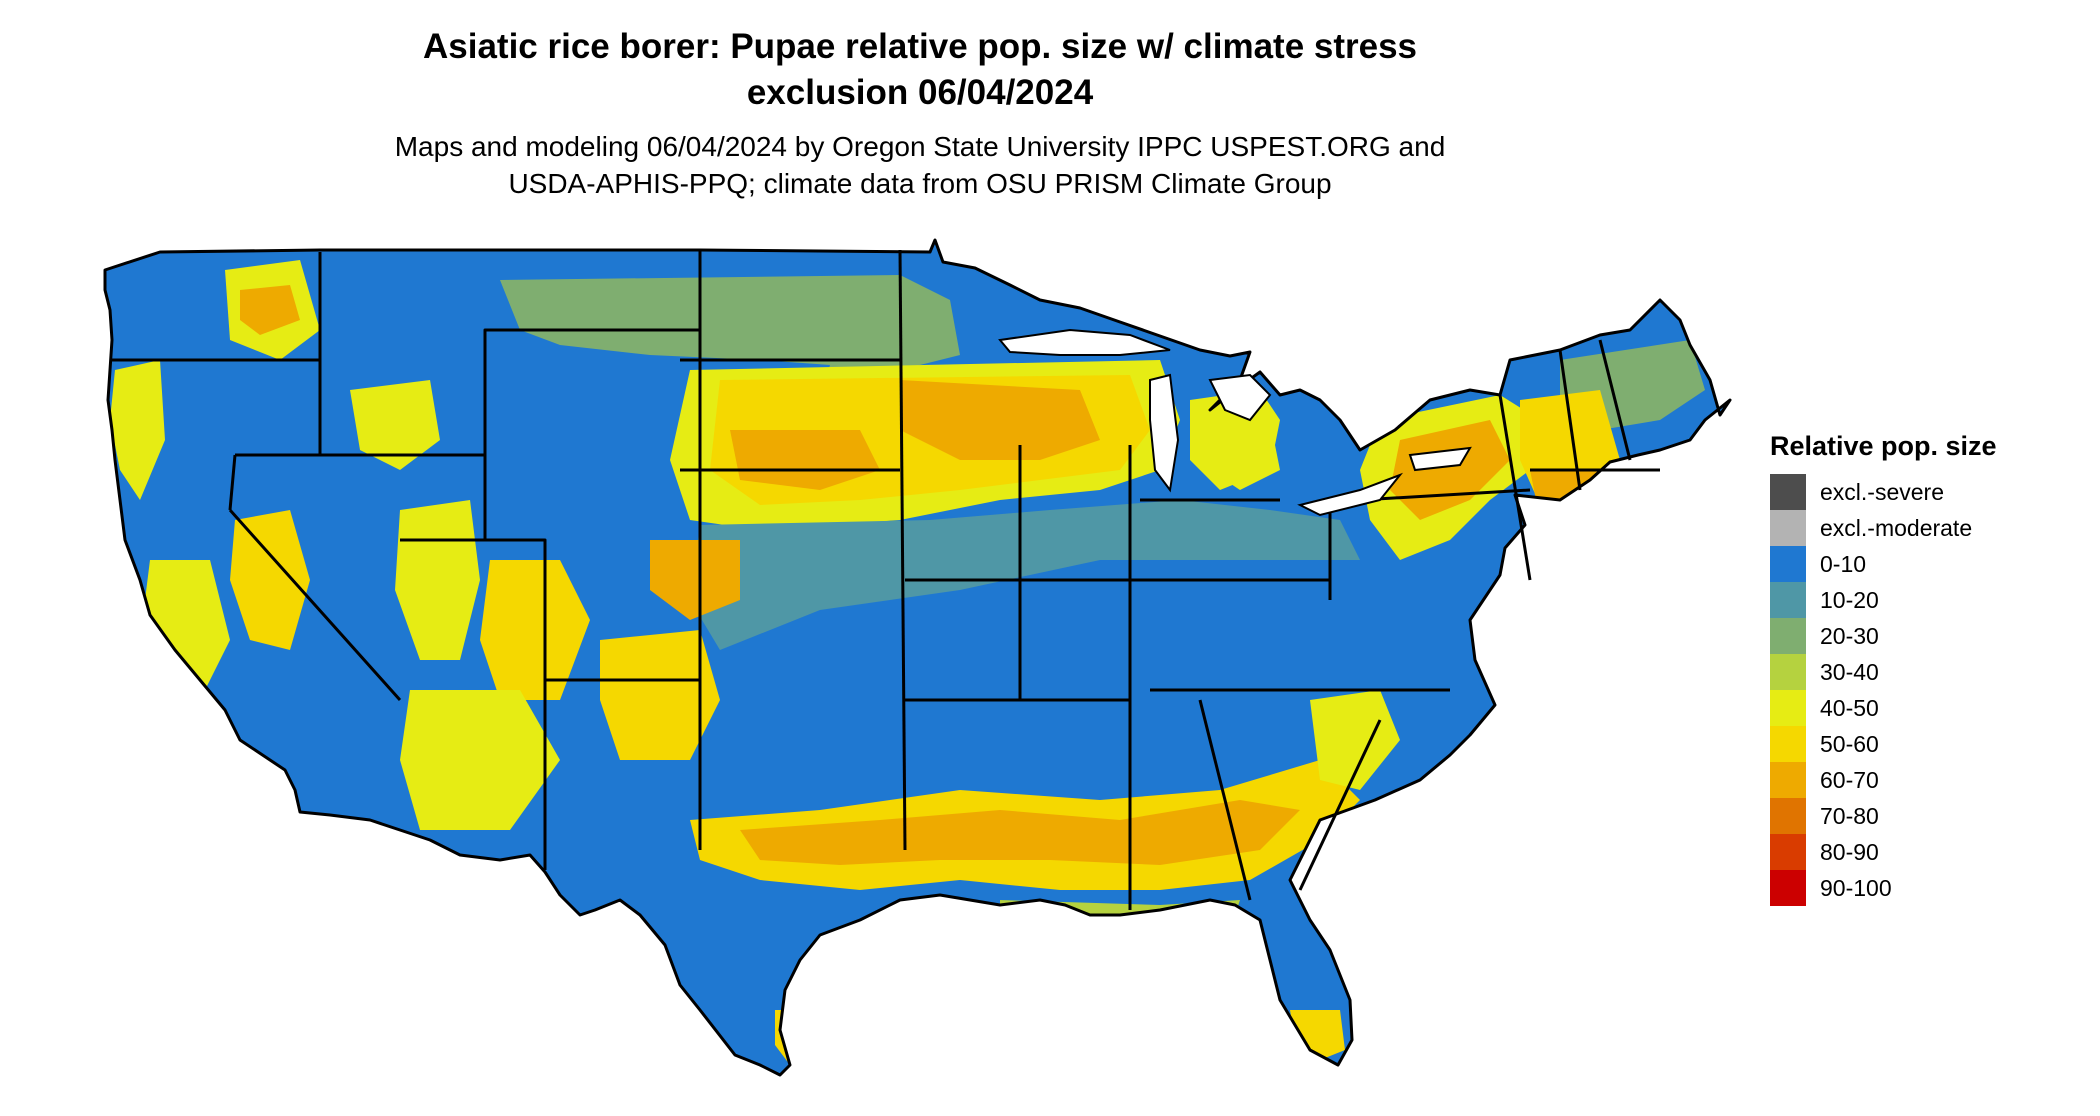 The width and height of the screenshot is (2100, 1116). What do you see at coordinates (1920, 672) in the screenshot?
I see `legend-item-30-40: 30-40` at bounding box center [1920, 672].